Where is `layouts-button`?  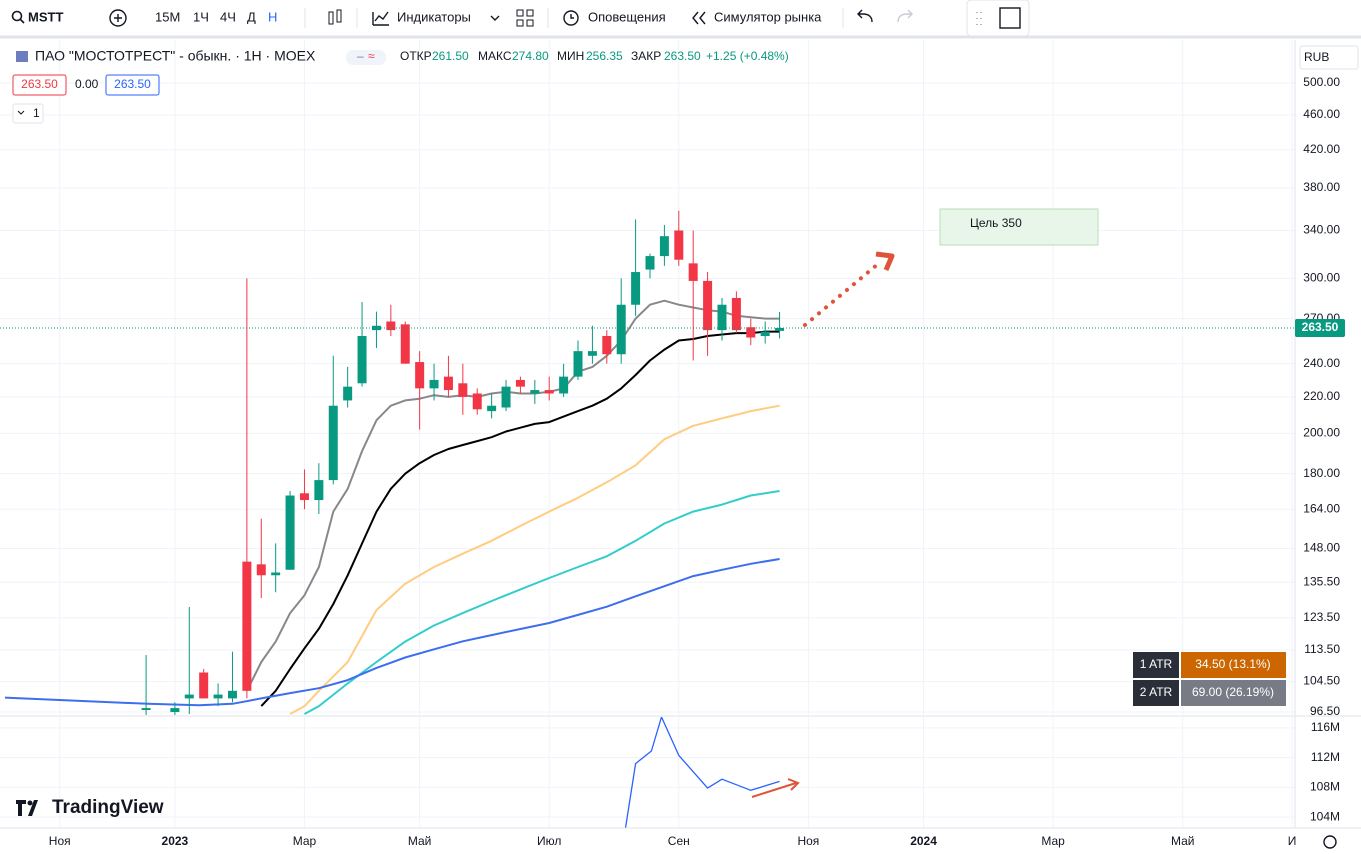 layouts-button is located at coordinates (525, 18).